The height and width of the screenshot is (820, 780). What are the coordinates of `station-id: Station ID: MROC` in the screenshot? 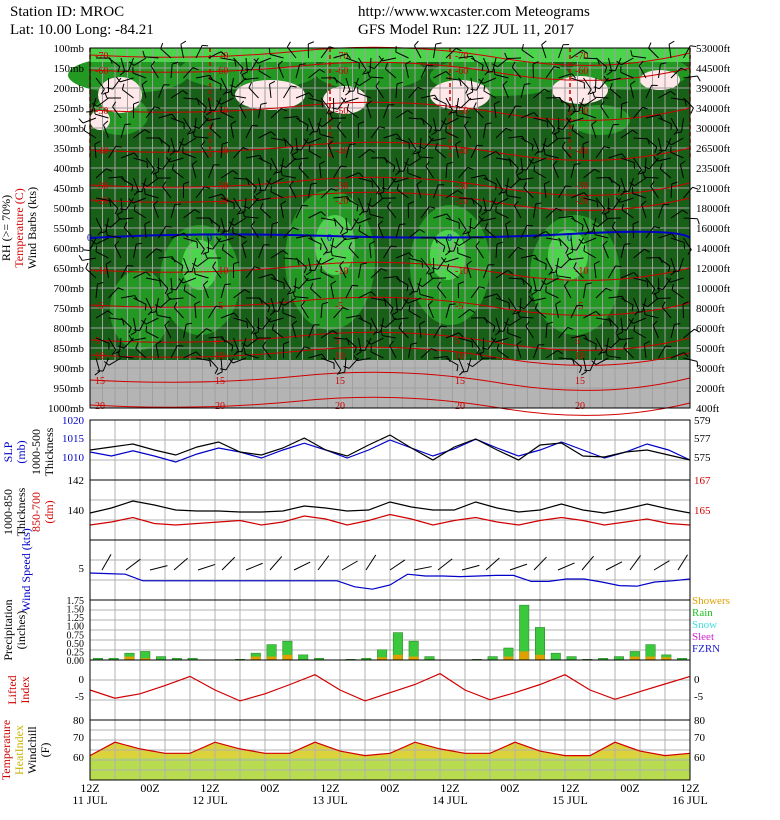 It's located at (67, 12).